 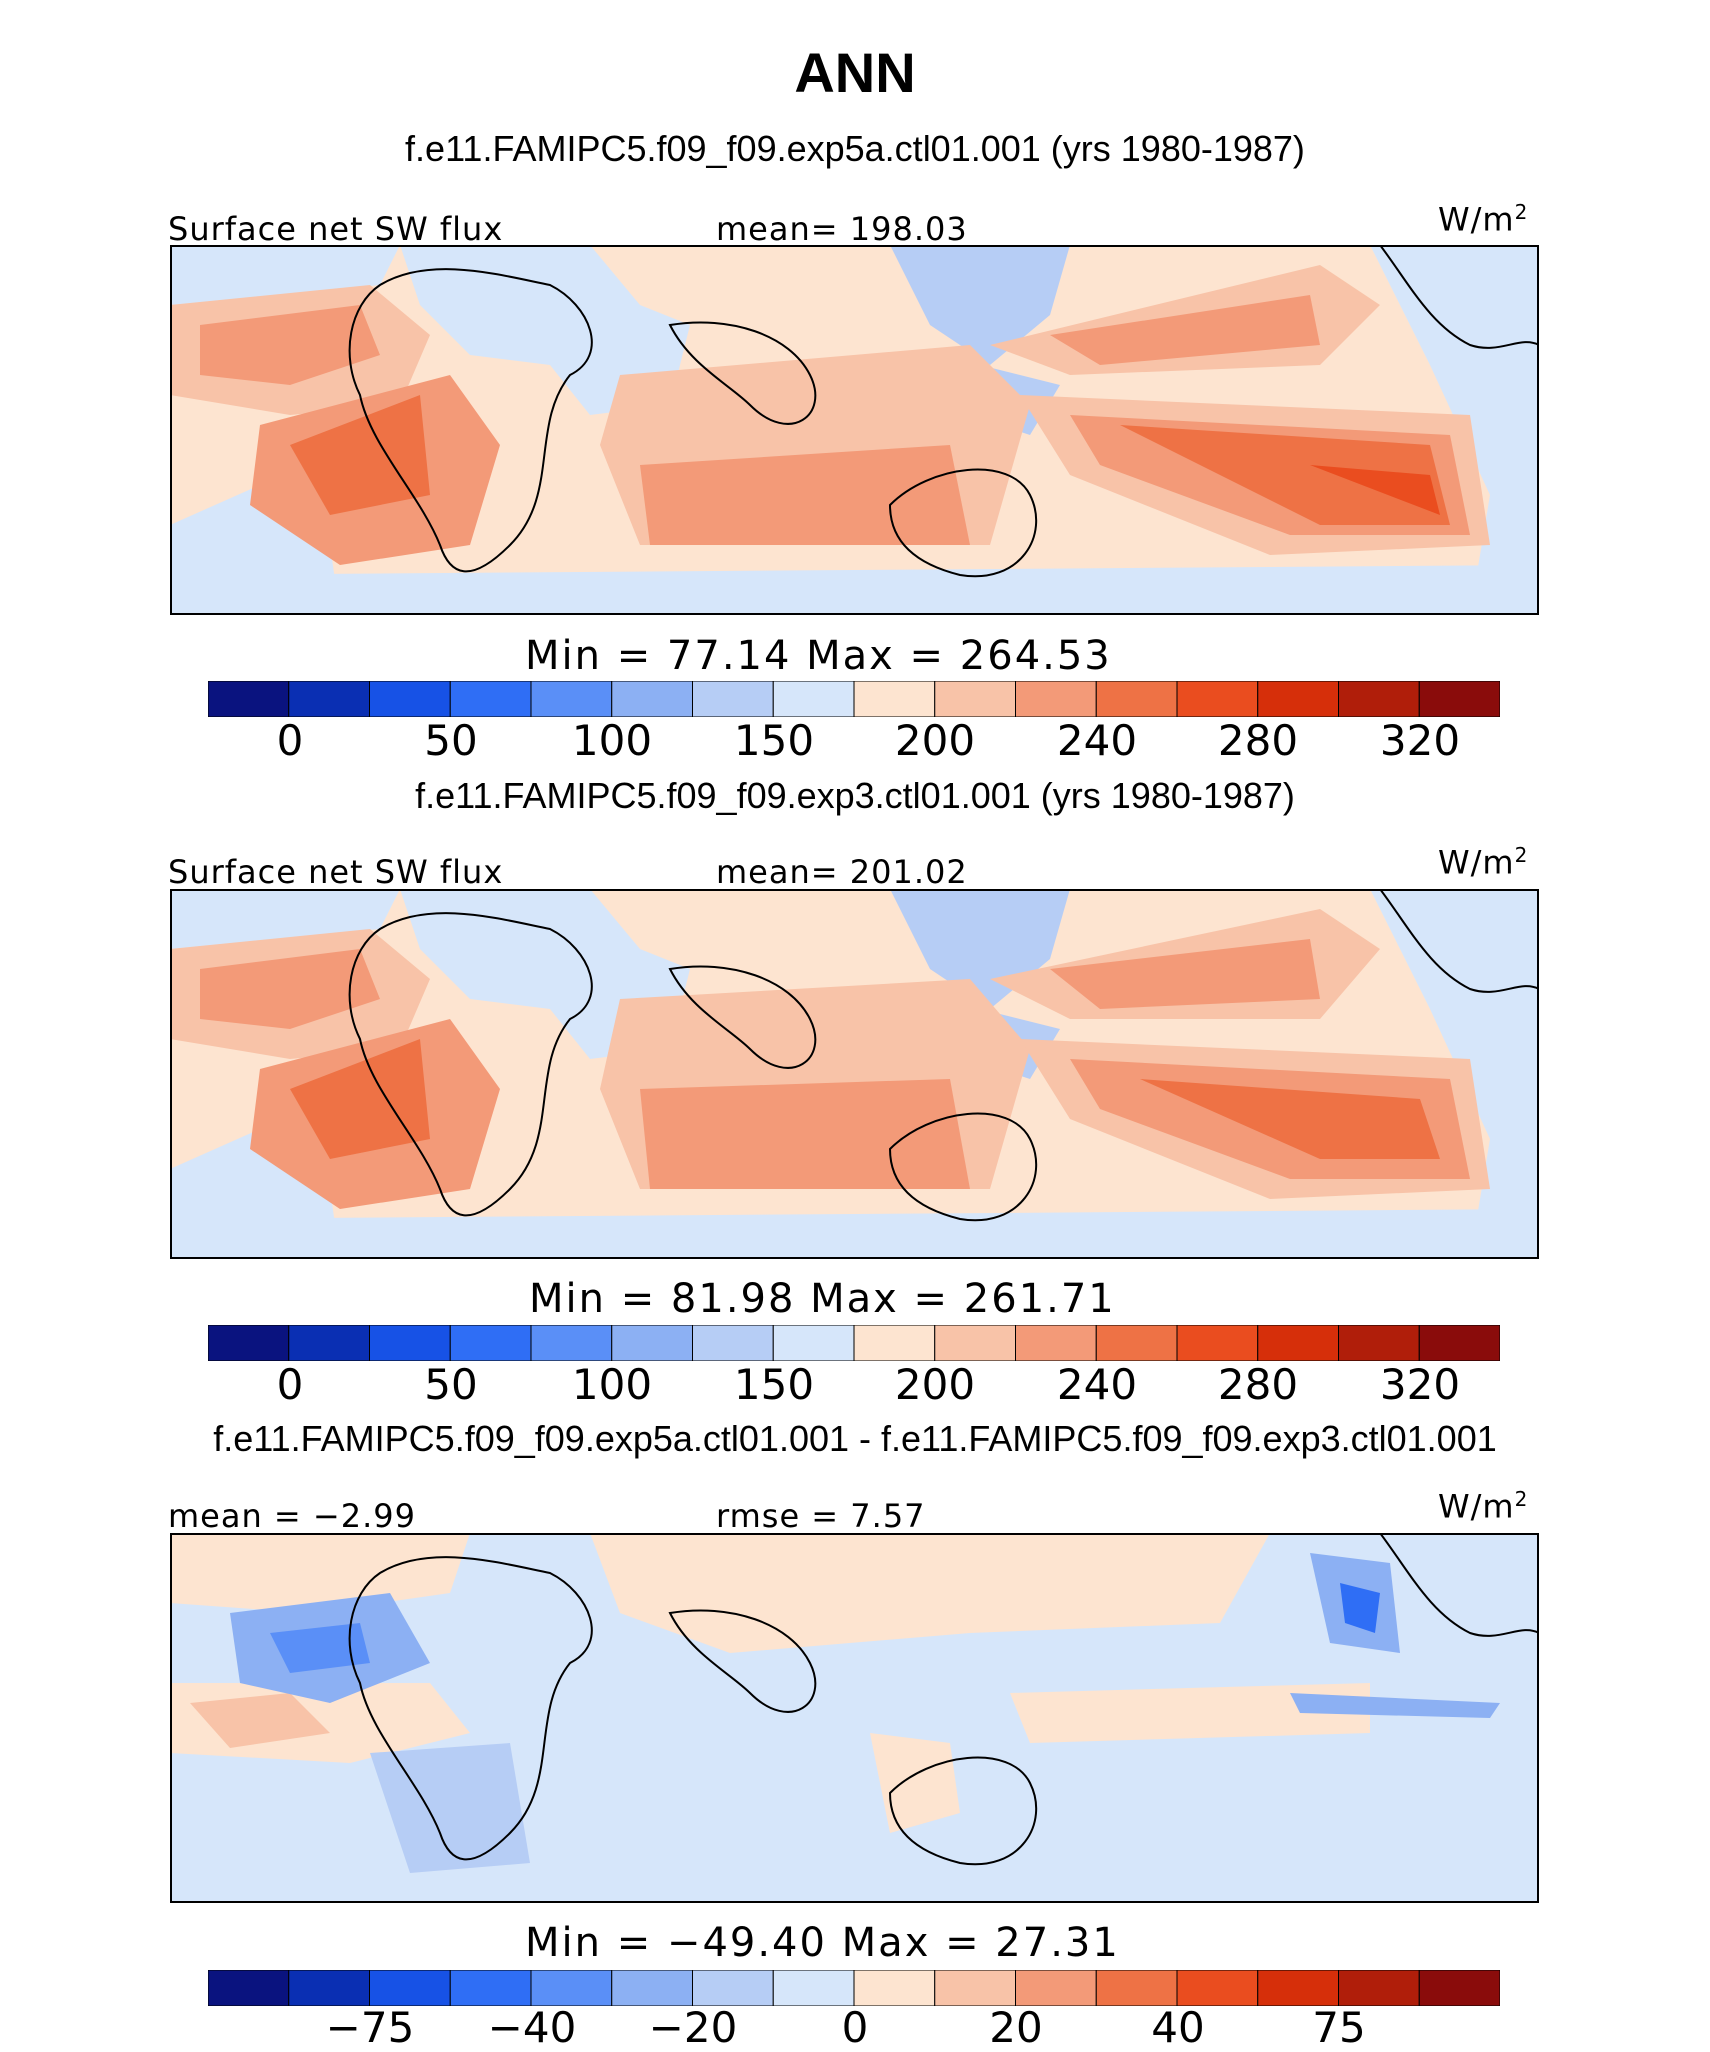 What do you see at coordinates (1339, 2027) in the screenshot?
I see `panel-3-tick: 75` at bounding box center [1339, 2027].